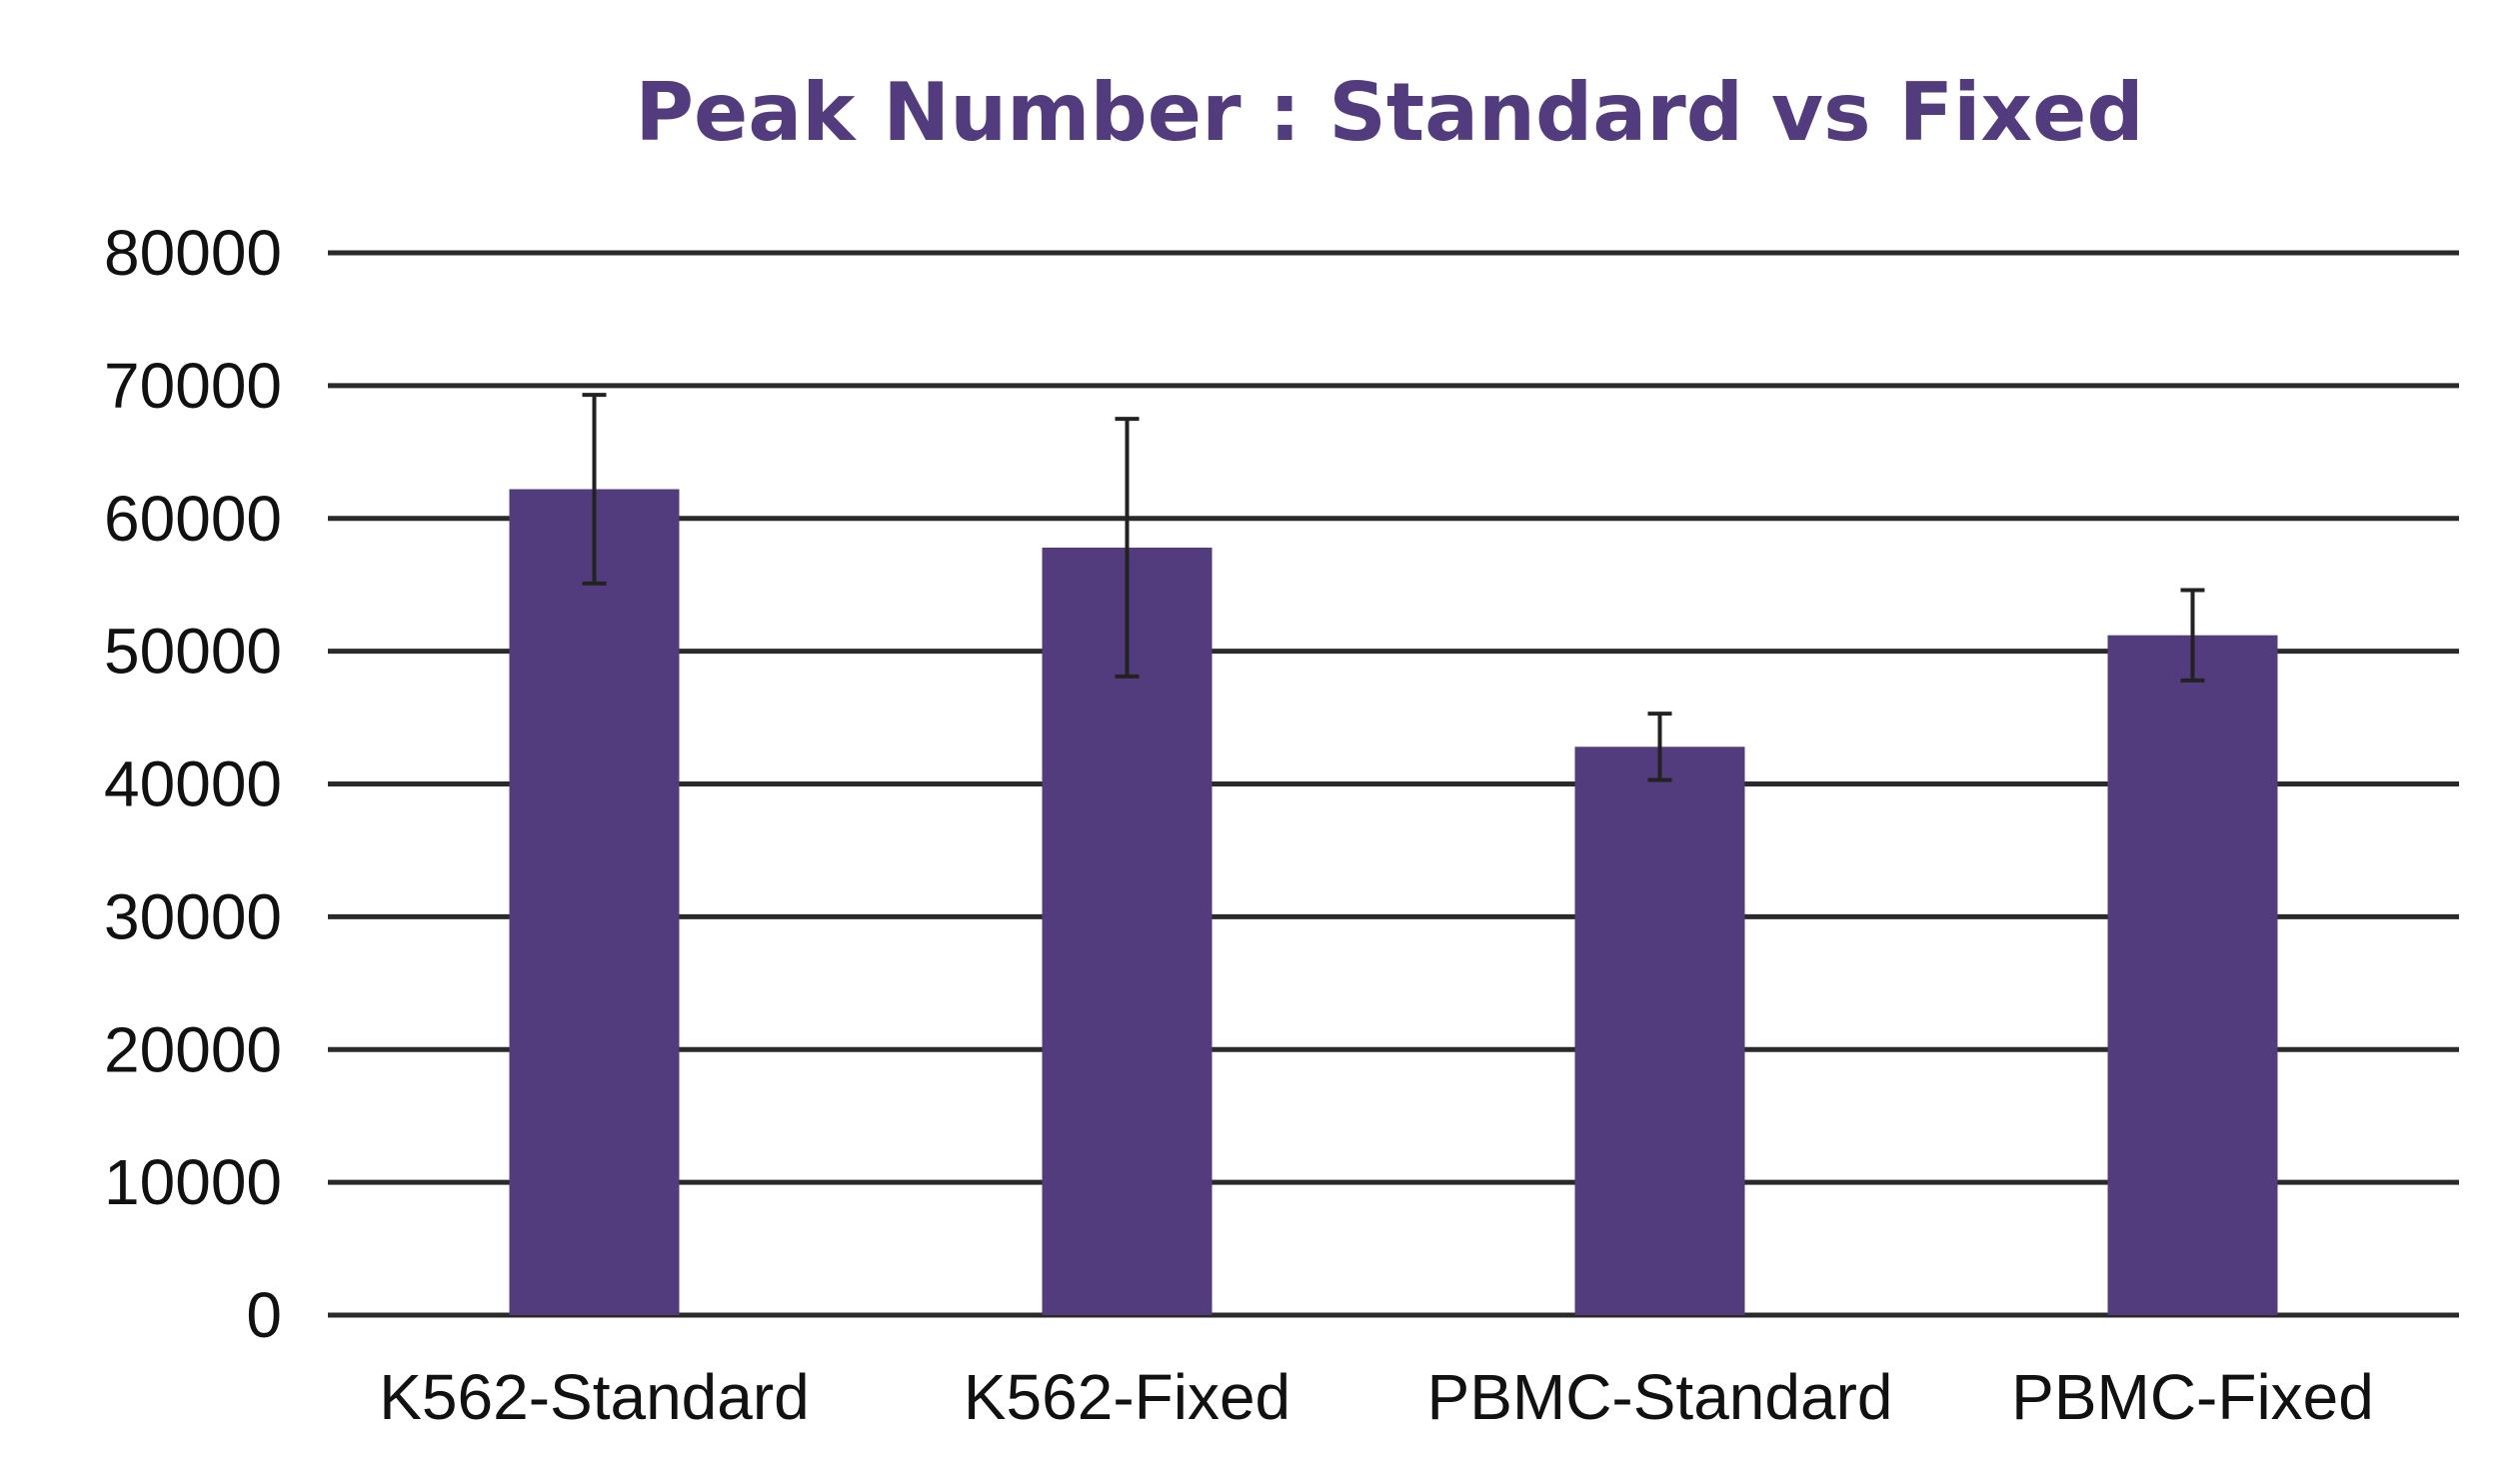 Image resolution: width=2520 pixels, height=1469 pixels. I want to click on y-tick-label: 50000, so click(193, 652).